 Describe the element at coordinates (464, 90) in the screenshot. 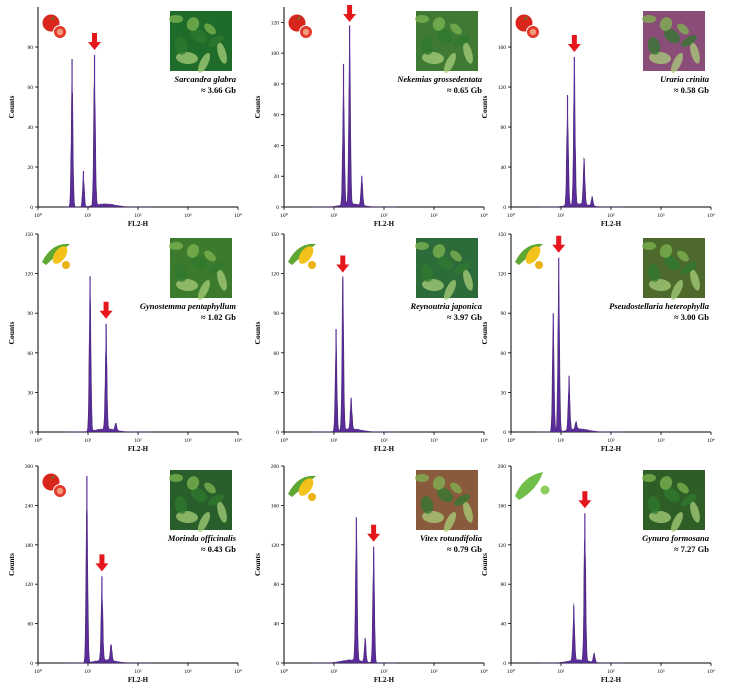

I see `genome-size: ≈ 0.65 Gb` at that location.